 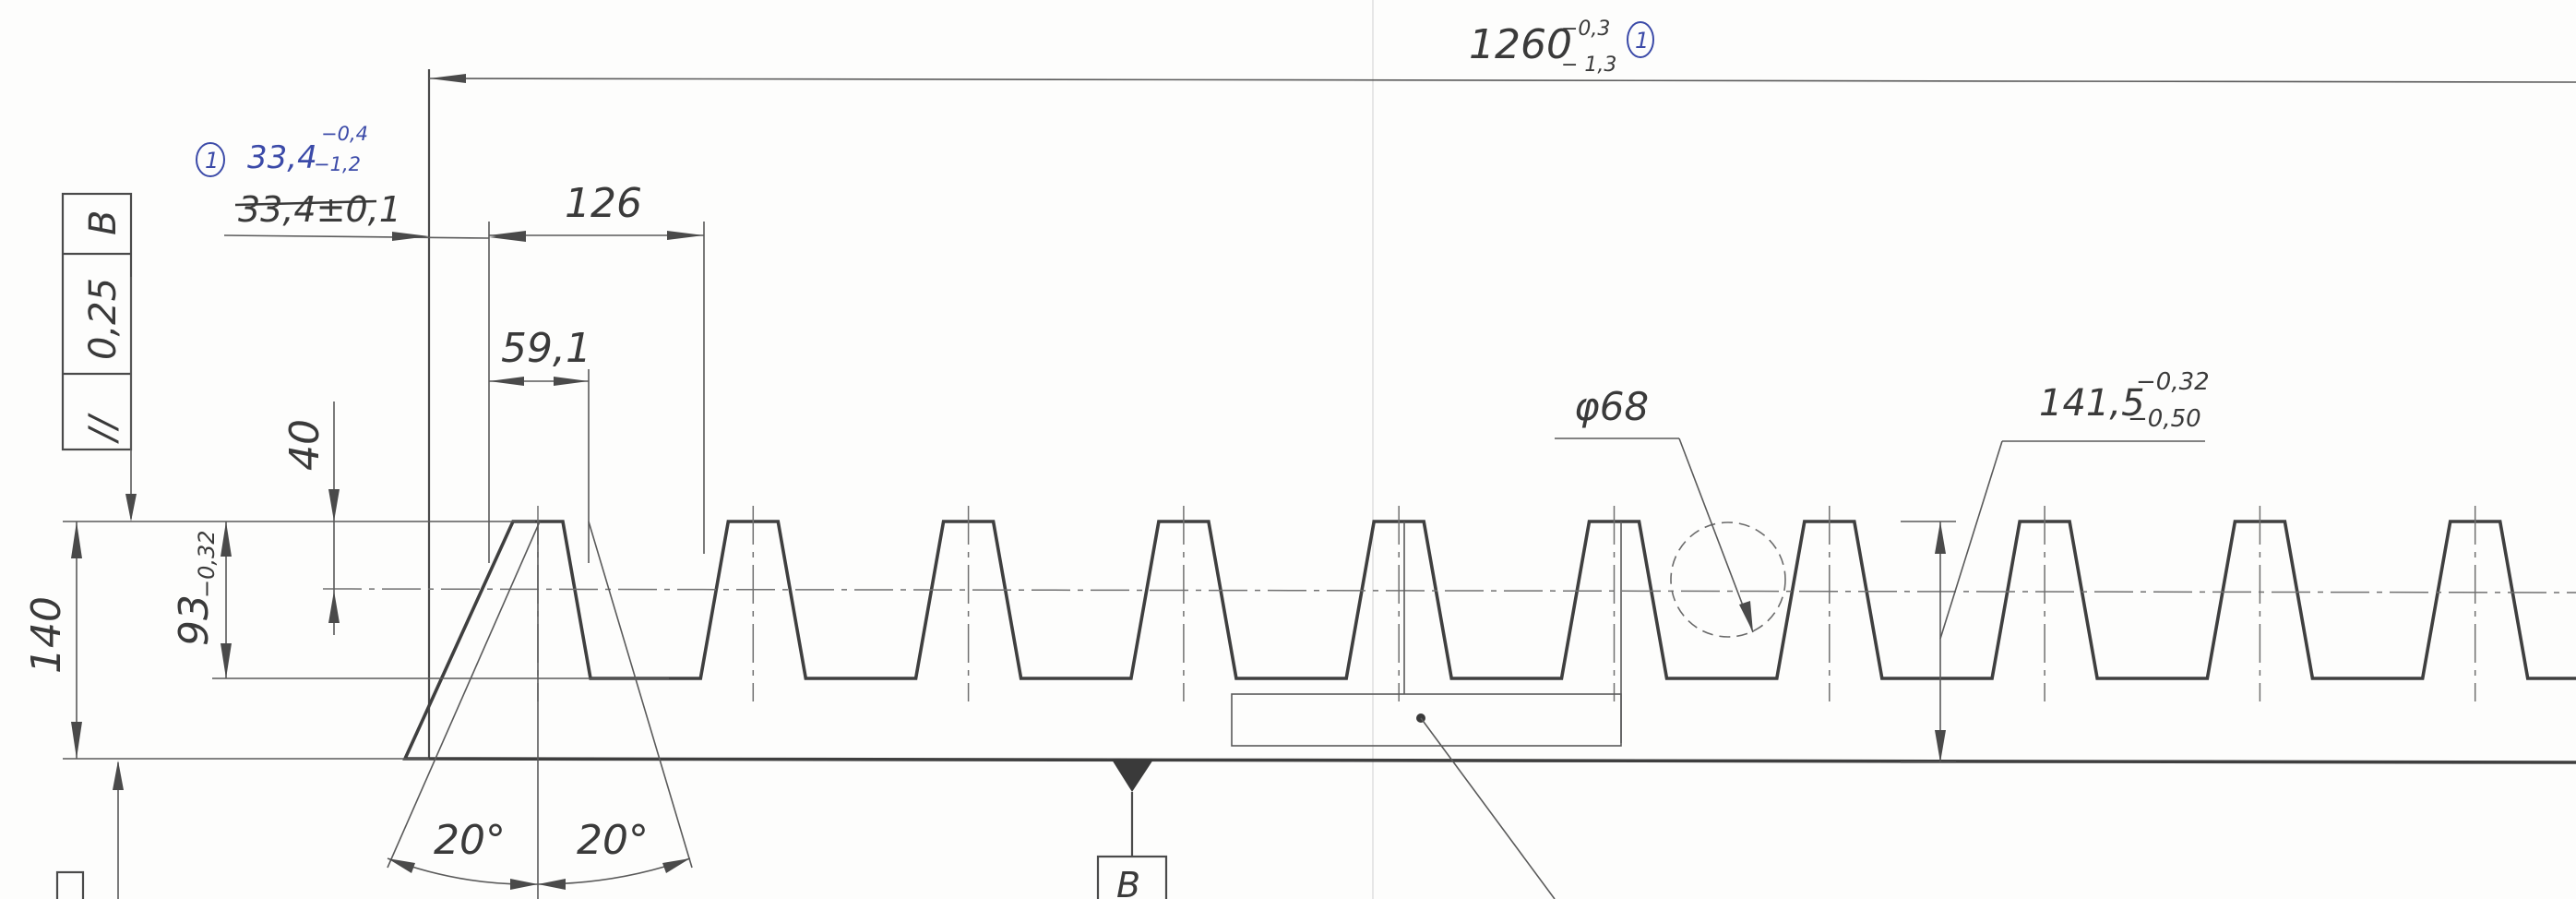 I want to click on frame-symbol: //, so click(x=103, y=428).